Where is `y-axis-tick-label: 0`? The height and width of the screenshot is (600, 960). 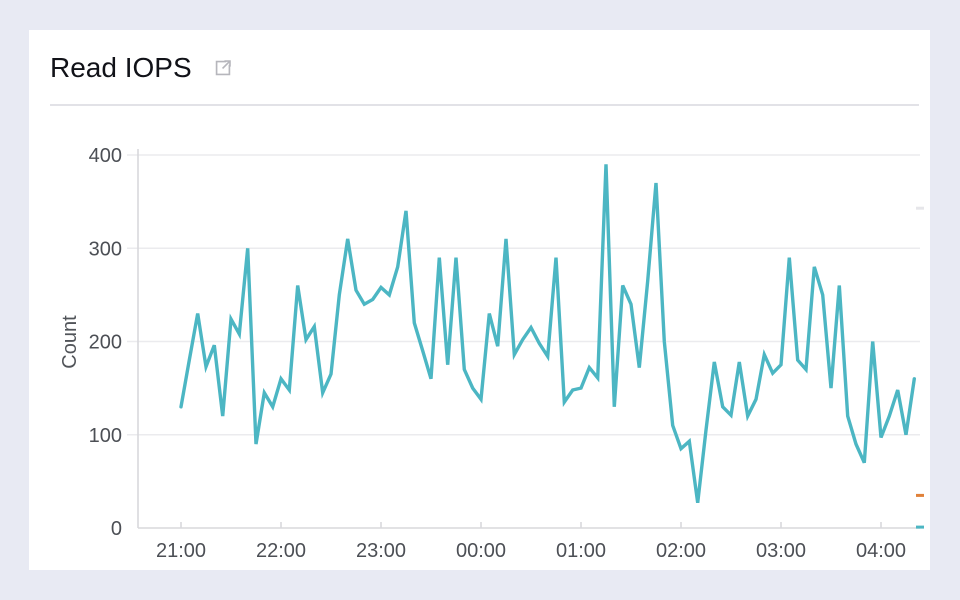
y-axis-tick-label: 0 is located at coordinates (116, 529).